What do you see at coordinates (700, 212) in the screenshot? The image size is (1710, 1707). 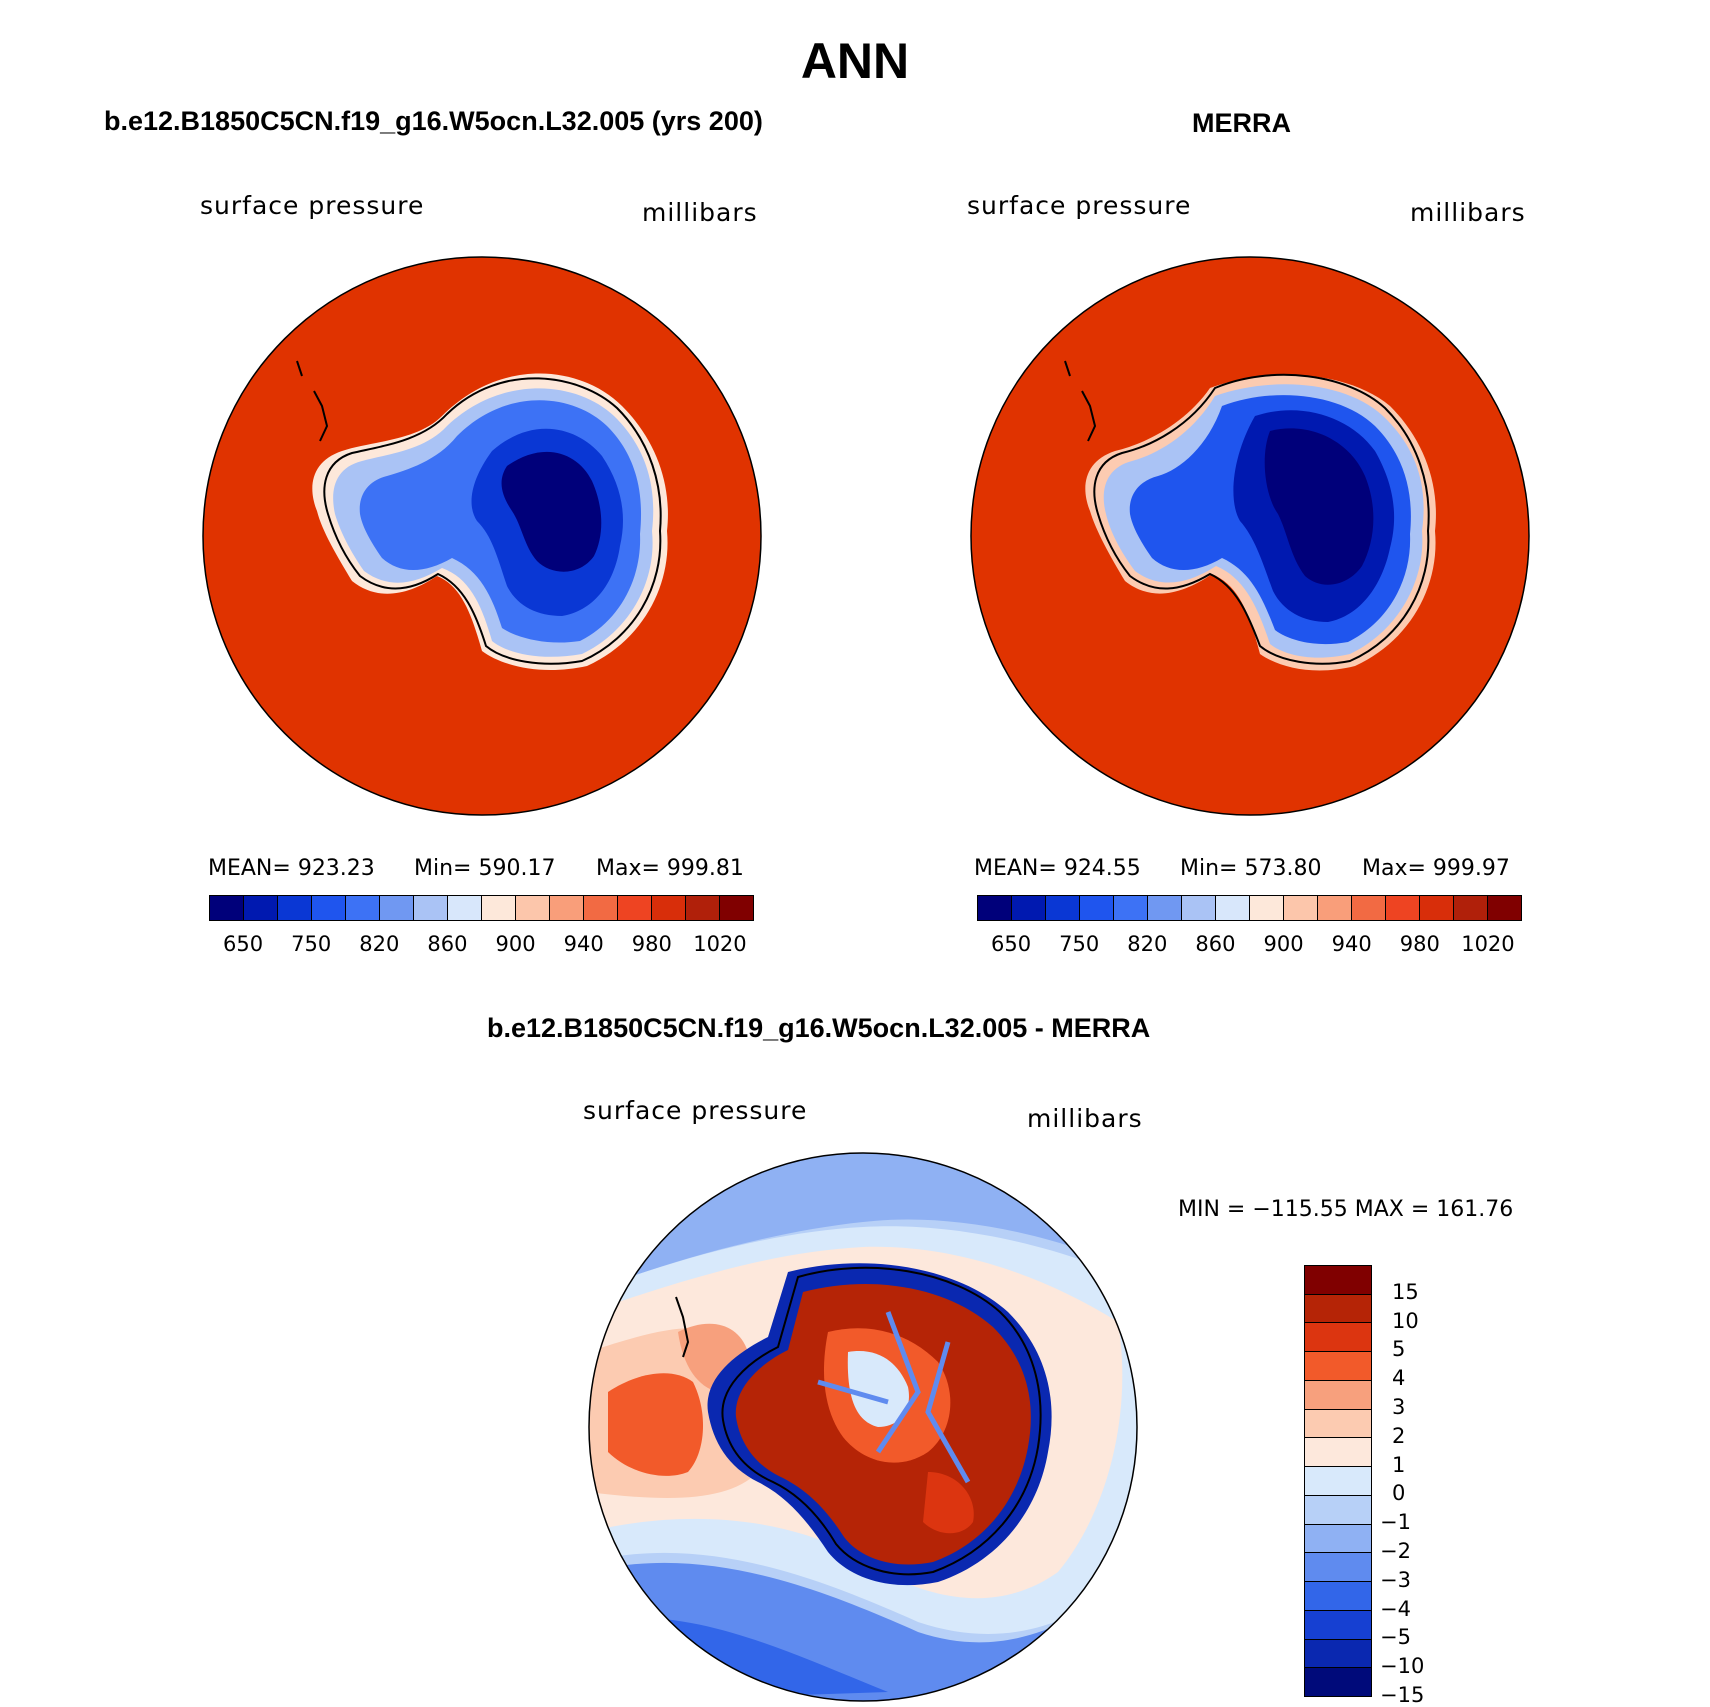 I see `left-units-label: millibars` at bounding box center [700, 212].